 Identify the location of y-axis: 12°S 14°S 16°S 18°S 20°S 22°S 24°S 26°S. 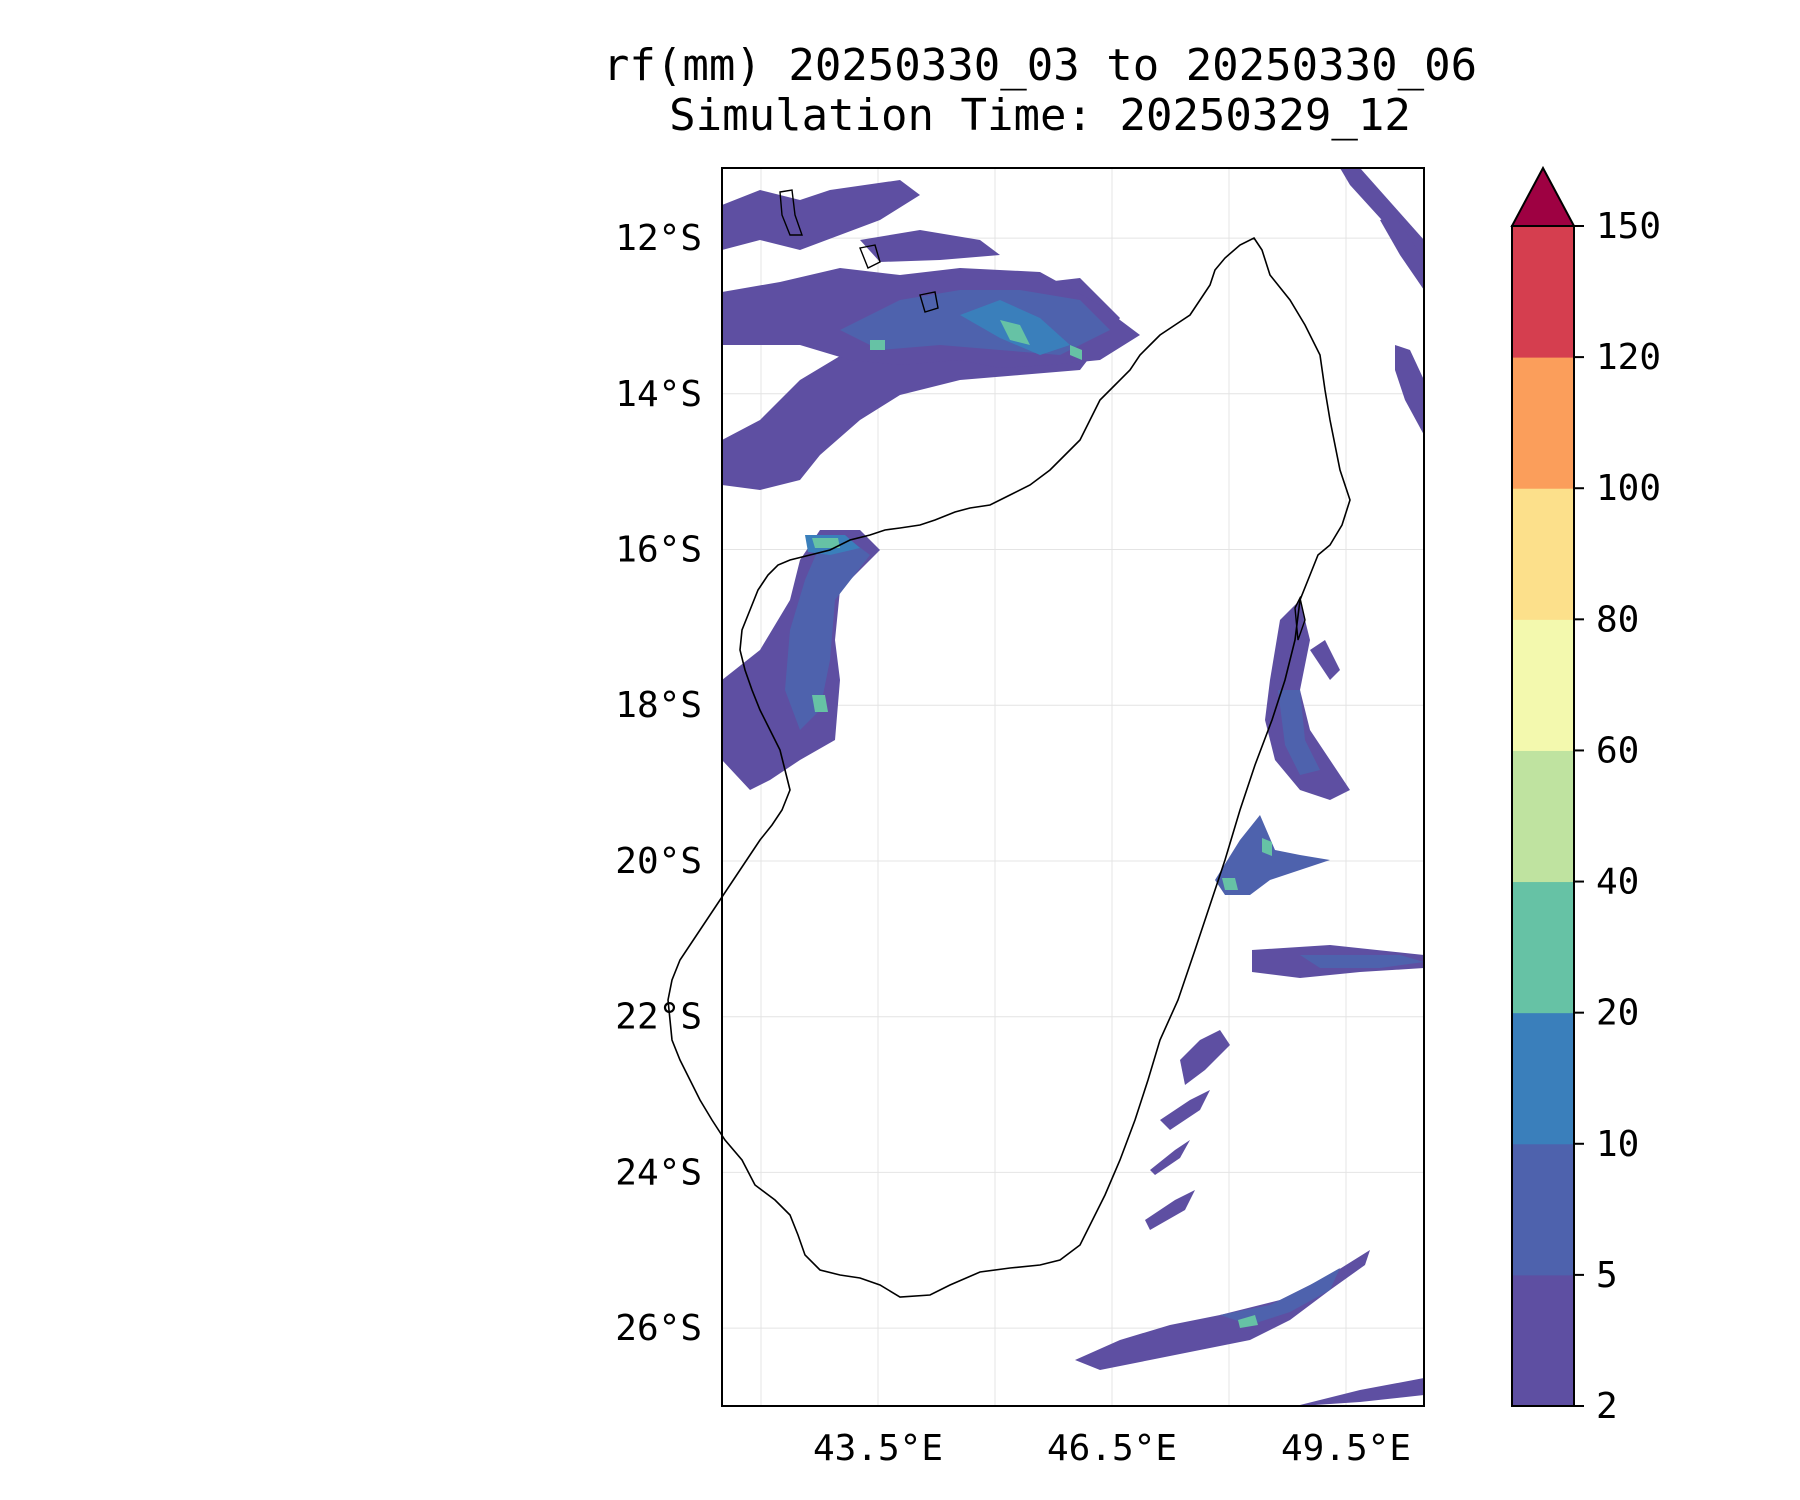
(658, 783).